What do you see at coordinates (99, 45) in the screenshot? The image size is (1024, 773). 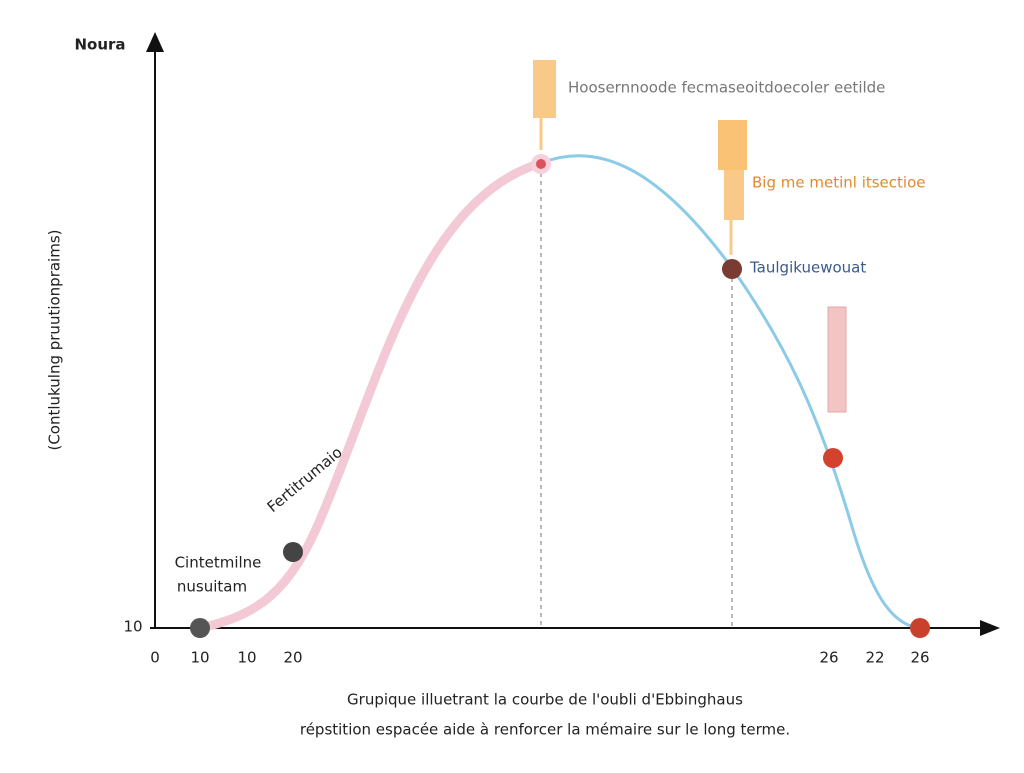 I see `y-top-label: Noura` at bounding box center [99, 45].